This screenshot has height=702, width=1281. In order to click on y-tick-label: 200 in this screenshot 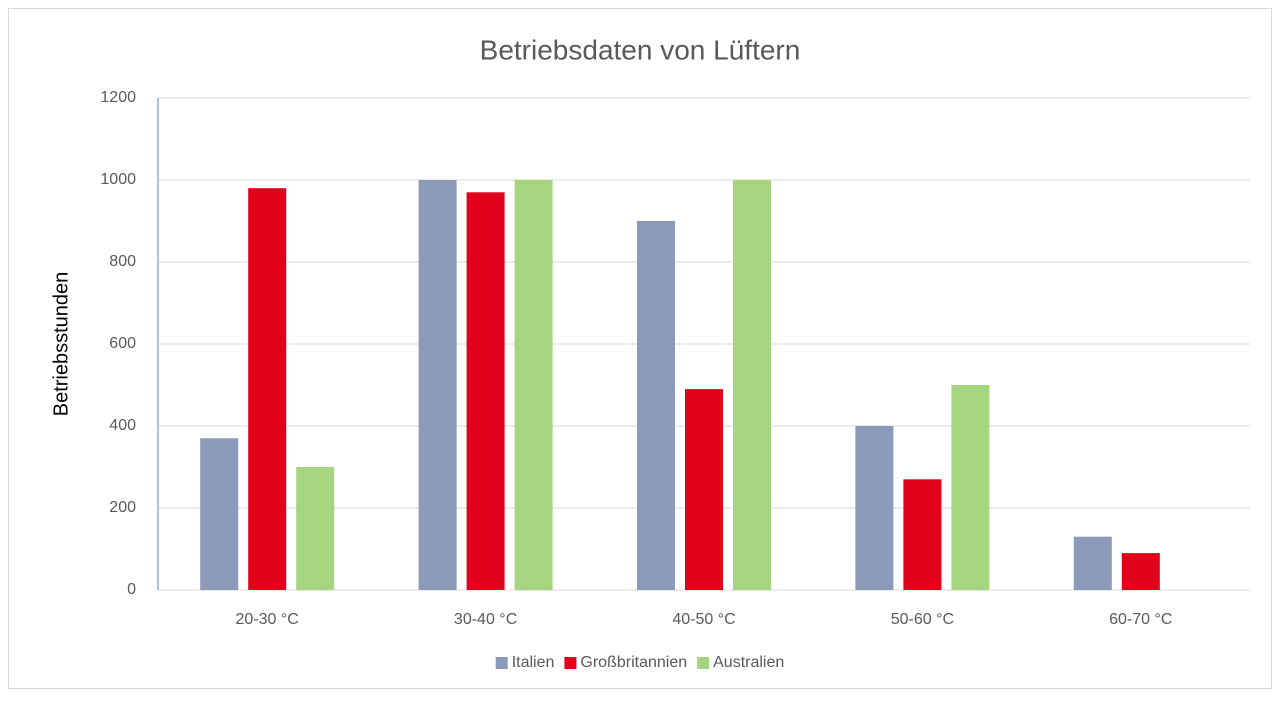, I will do `click(122, 507)`.